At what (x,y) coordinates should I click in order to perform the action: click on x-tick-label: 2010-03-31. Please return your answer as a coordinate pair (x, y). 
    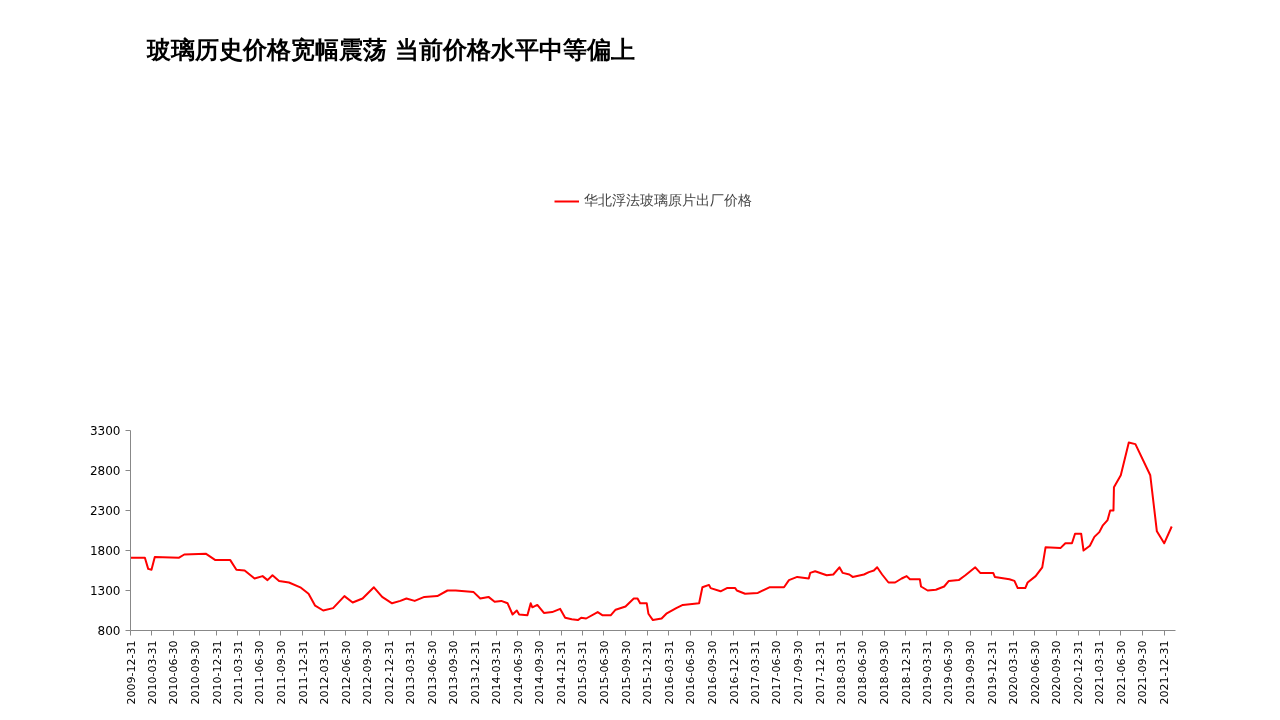
    Looking at the image, I should click on (152, 672).